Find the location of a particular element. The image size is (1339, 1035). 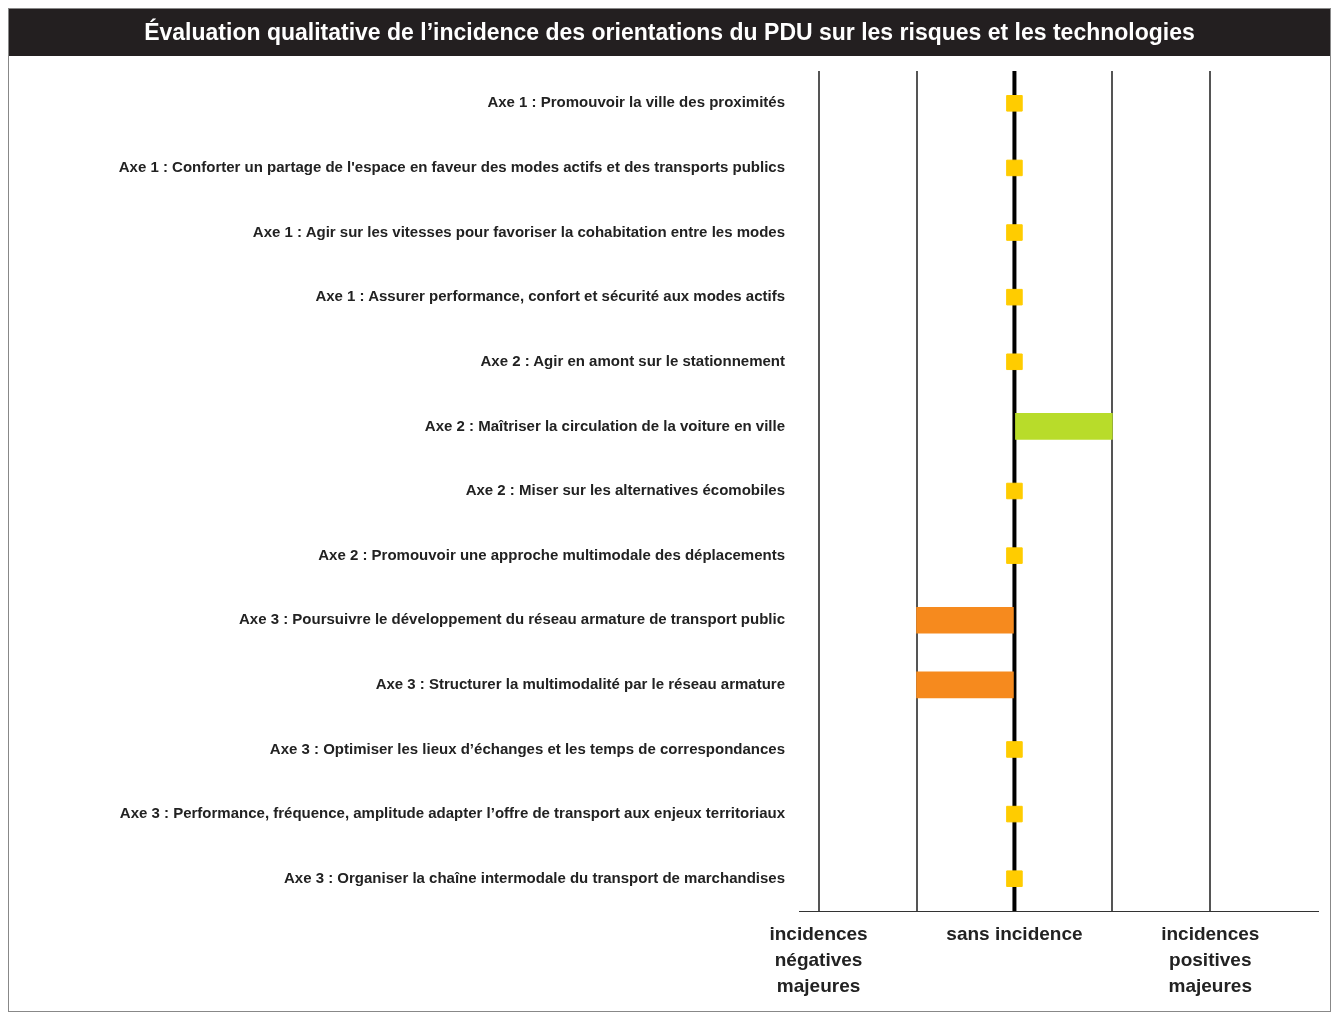

y-tick-label: Axe 2 : Promouvoir une approche multimodale des déplacements is located at coordinates (551, 554).